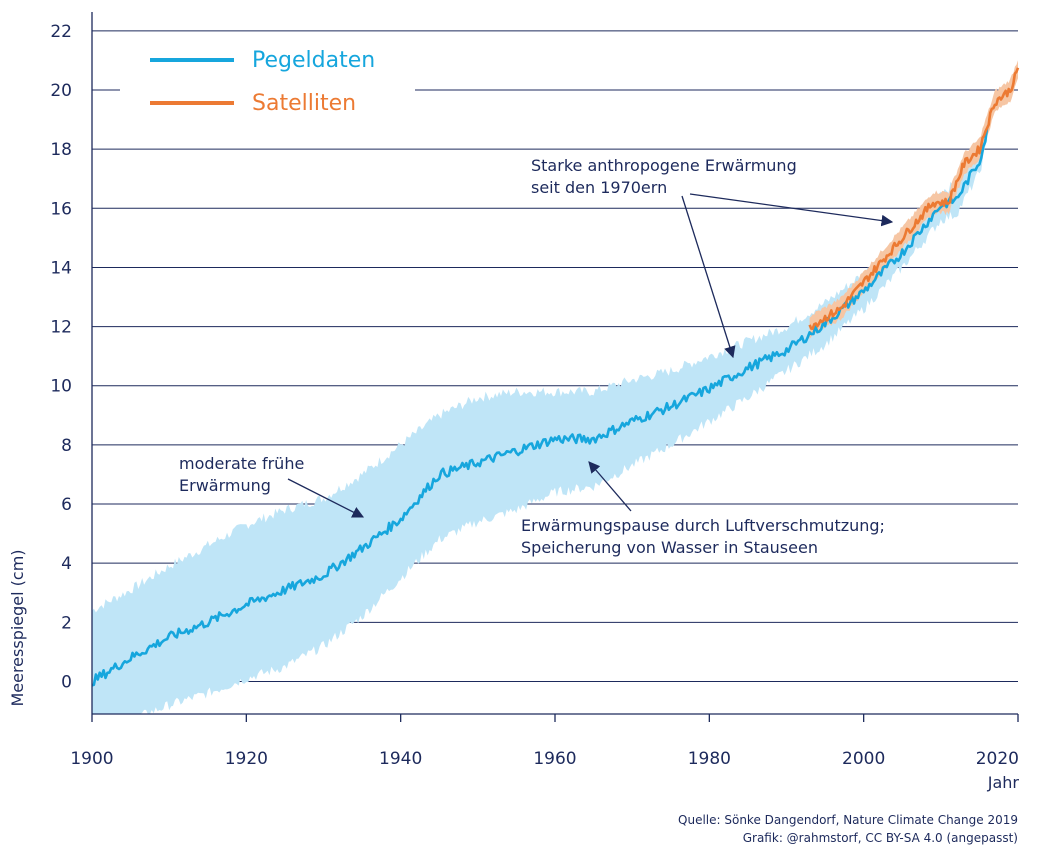 Image resolution: width=1045 pixels, height=864 pixels. I want to click on legend-label-pegeldaten: Pegeldaten, so click(313, 60).